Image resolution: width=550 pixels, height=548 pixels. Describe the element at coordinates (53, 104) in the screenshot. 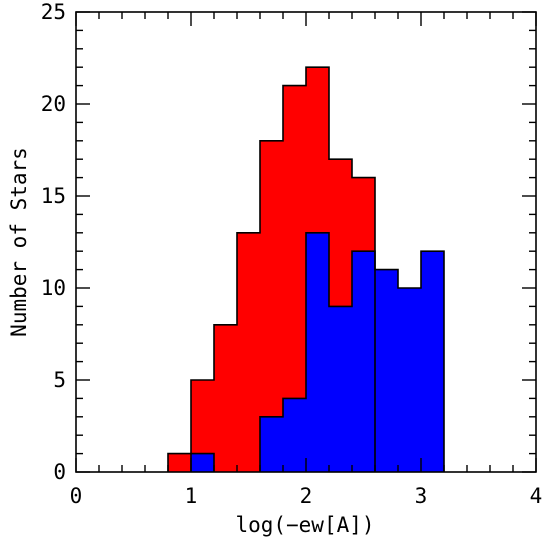

I see `y-tick-label: 20` at that location.